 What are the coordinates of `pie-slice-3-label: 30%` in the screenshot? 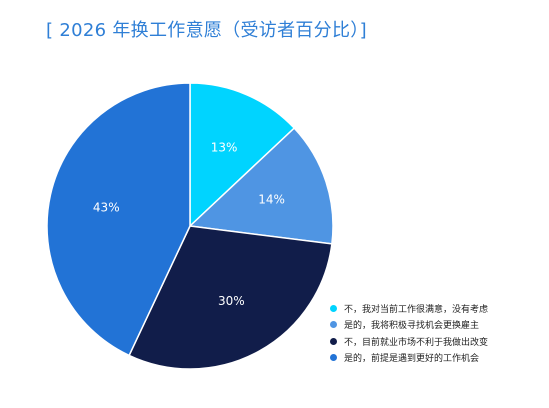 It's located at (231, 301).